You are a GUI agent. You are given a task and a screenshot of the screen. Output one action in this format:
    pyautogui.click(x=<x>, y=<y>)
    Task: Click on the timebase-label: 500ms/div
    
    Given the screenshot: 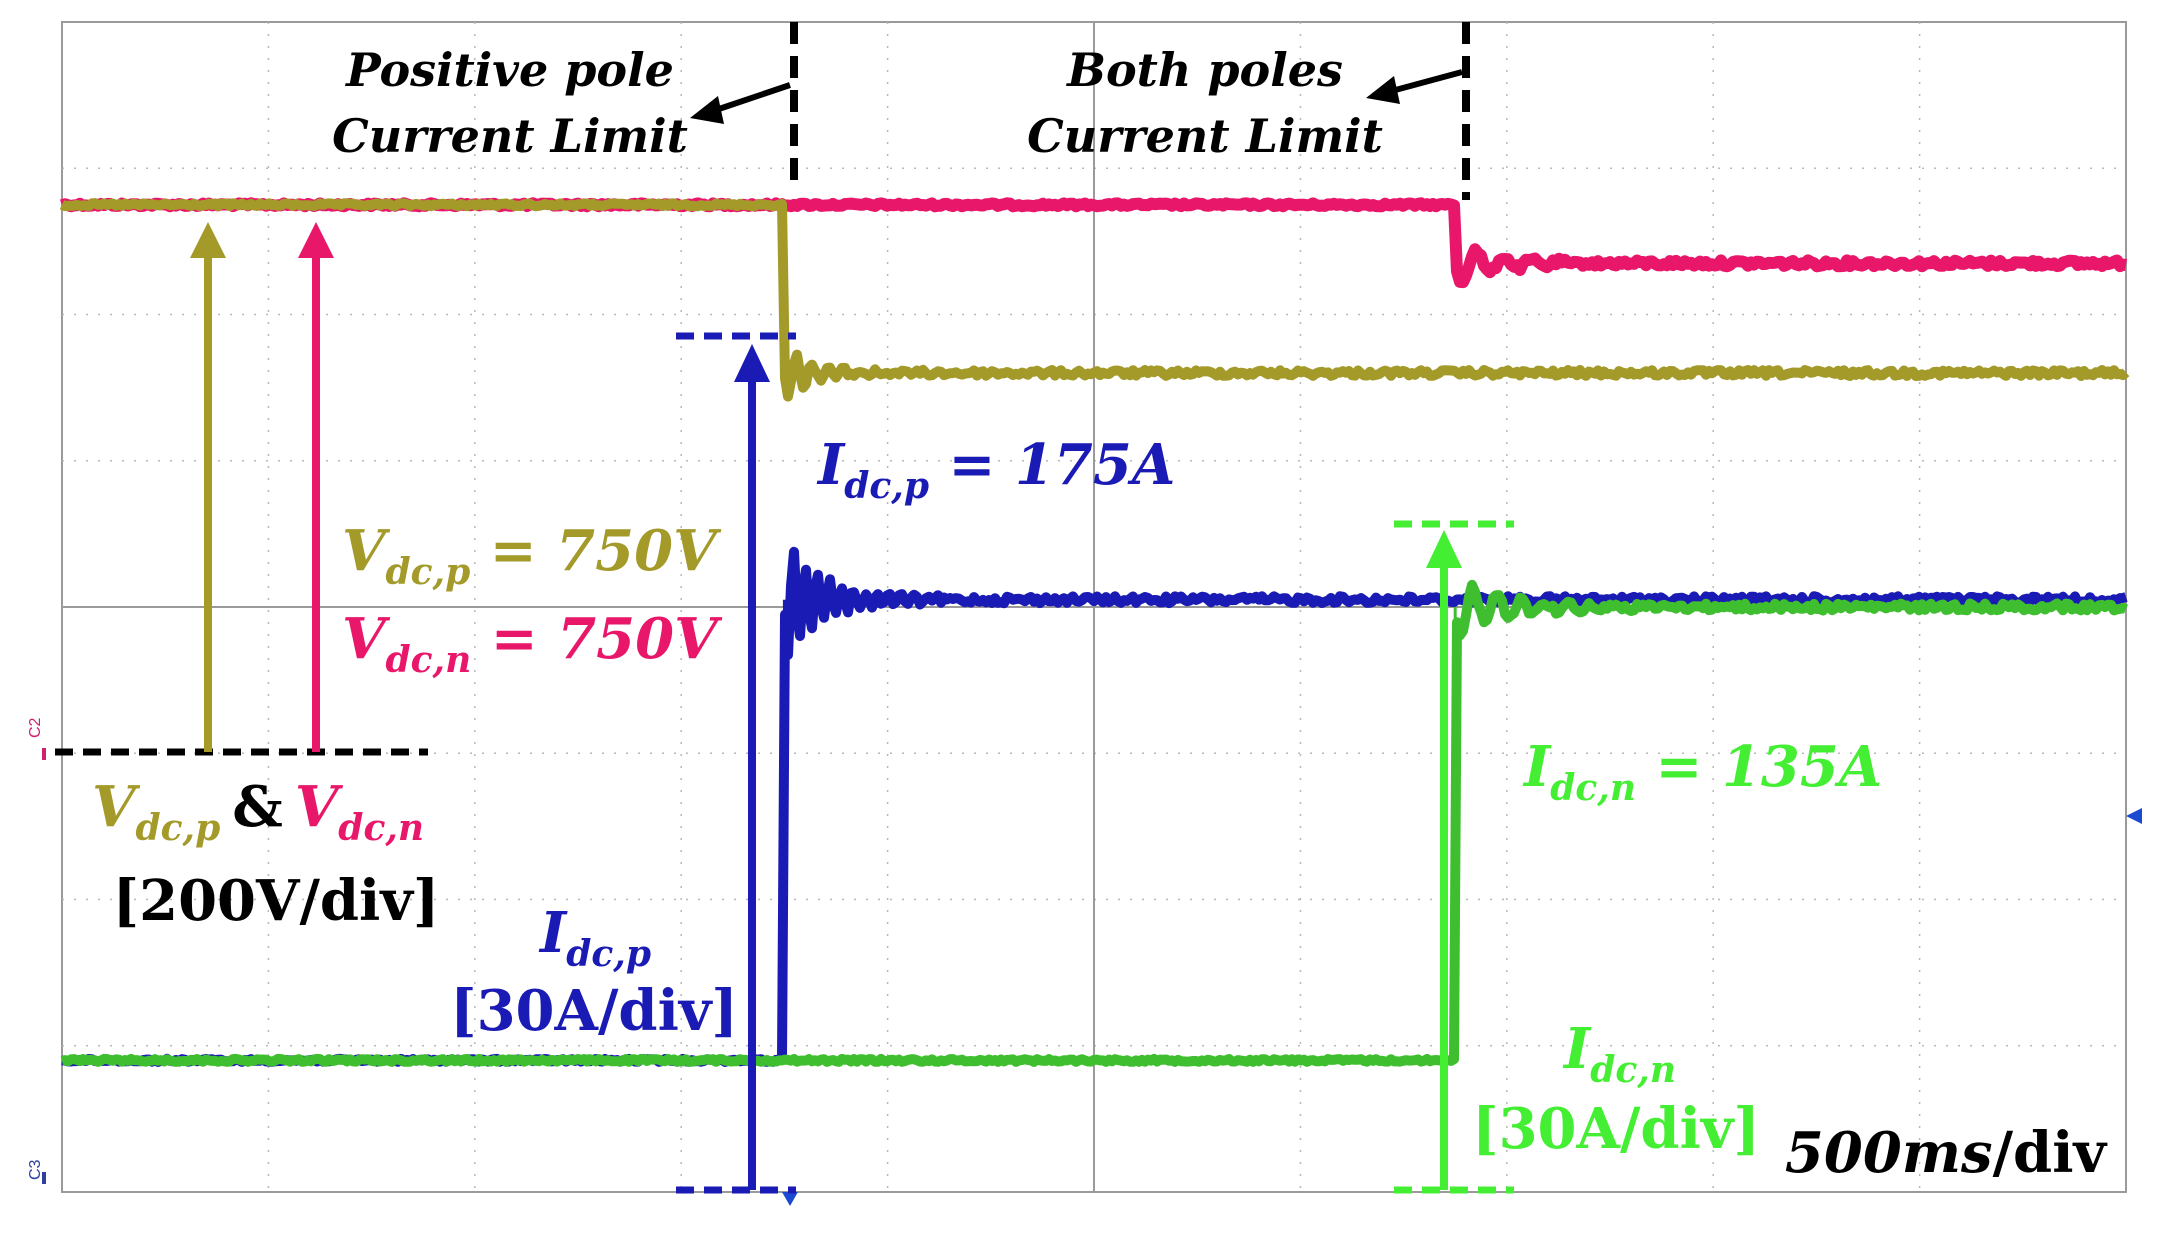 What is the action you would take?
    pyautogui.click(x=1946, y=1153)
    